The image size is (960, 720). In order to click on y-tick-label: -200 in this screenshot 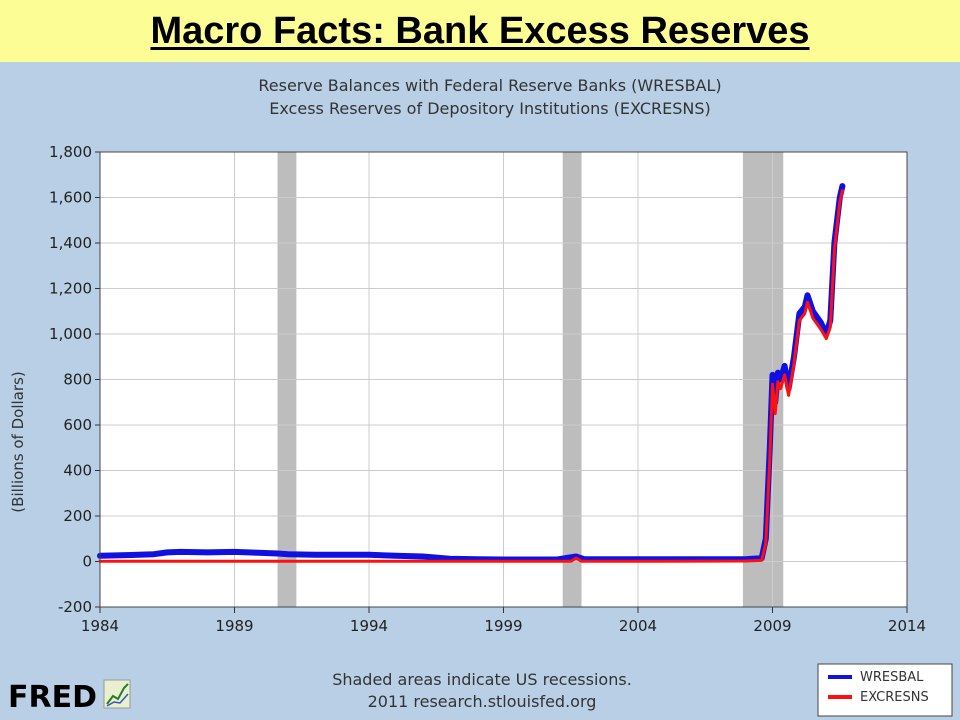, I will do `click(75, 607)`.